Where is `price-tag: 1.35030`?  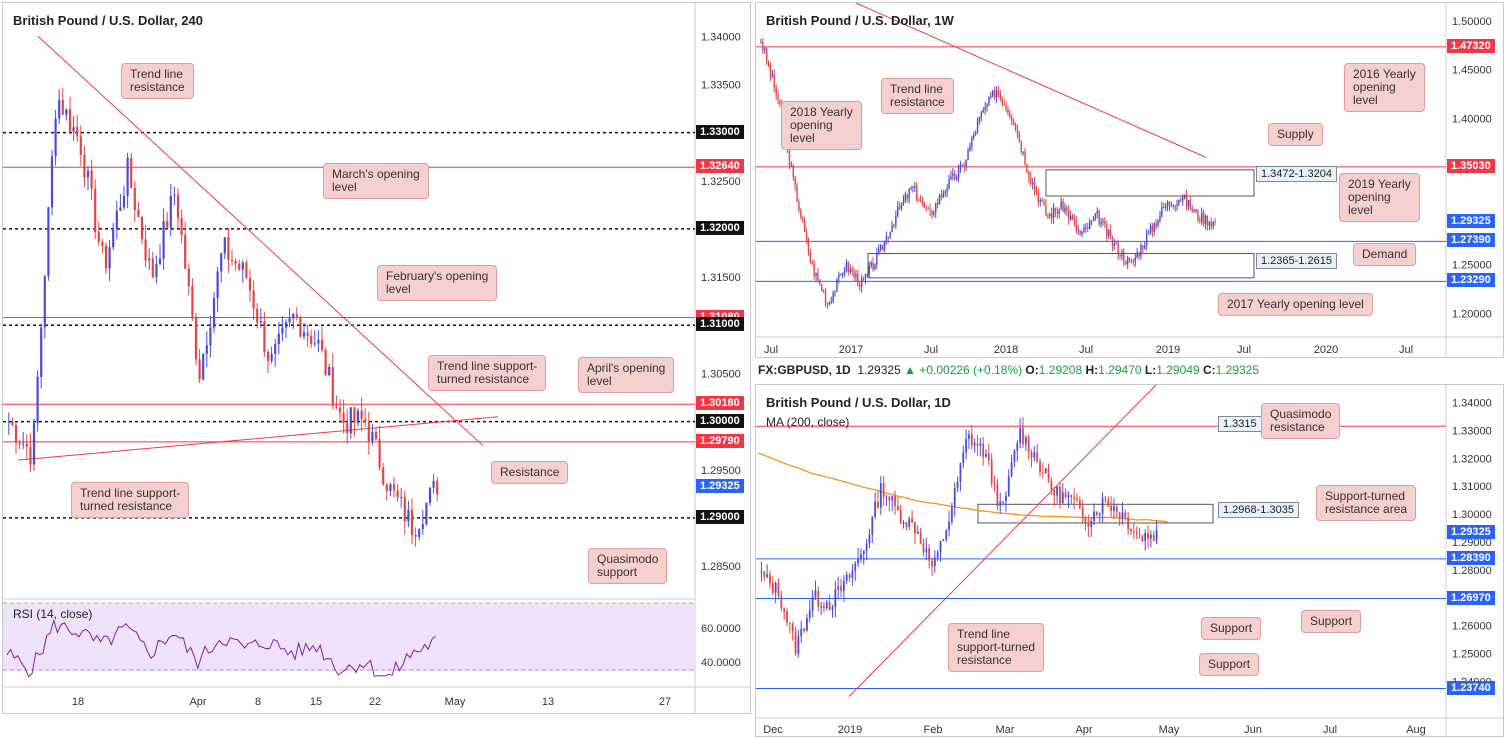
price-tag: 1.35030 is located at coordinates (1471, 165).